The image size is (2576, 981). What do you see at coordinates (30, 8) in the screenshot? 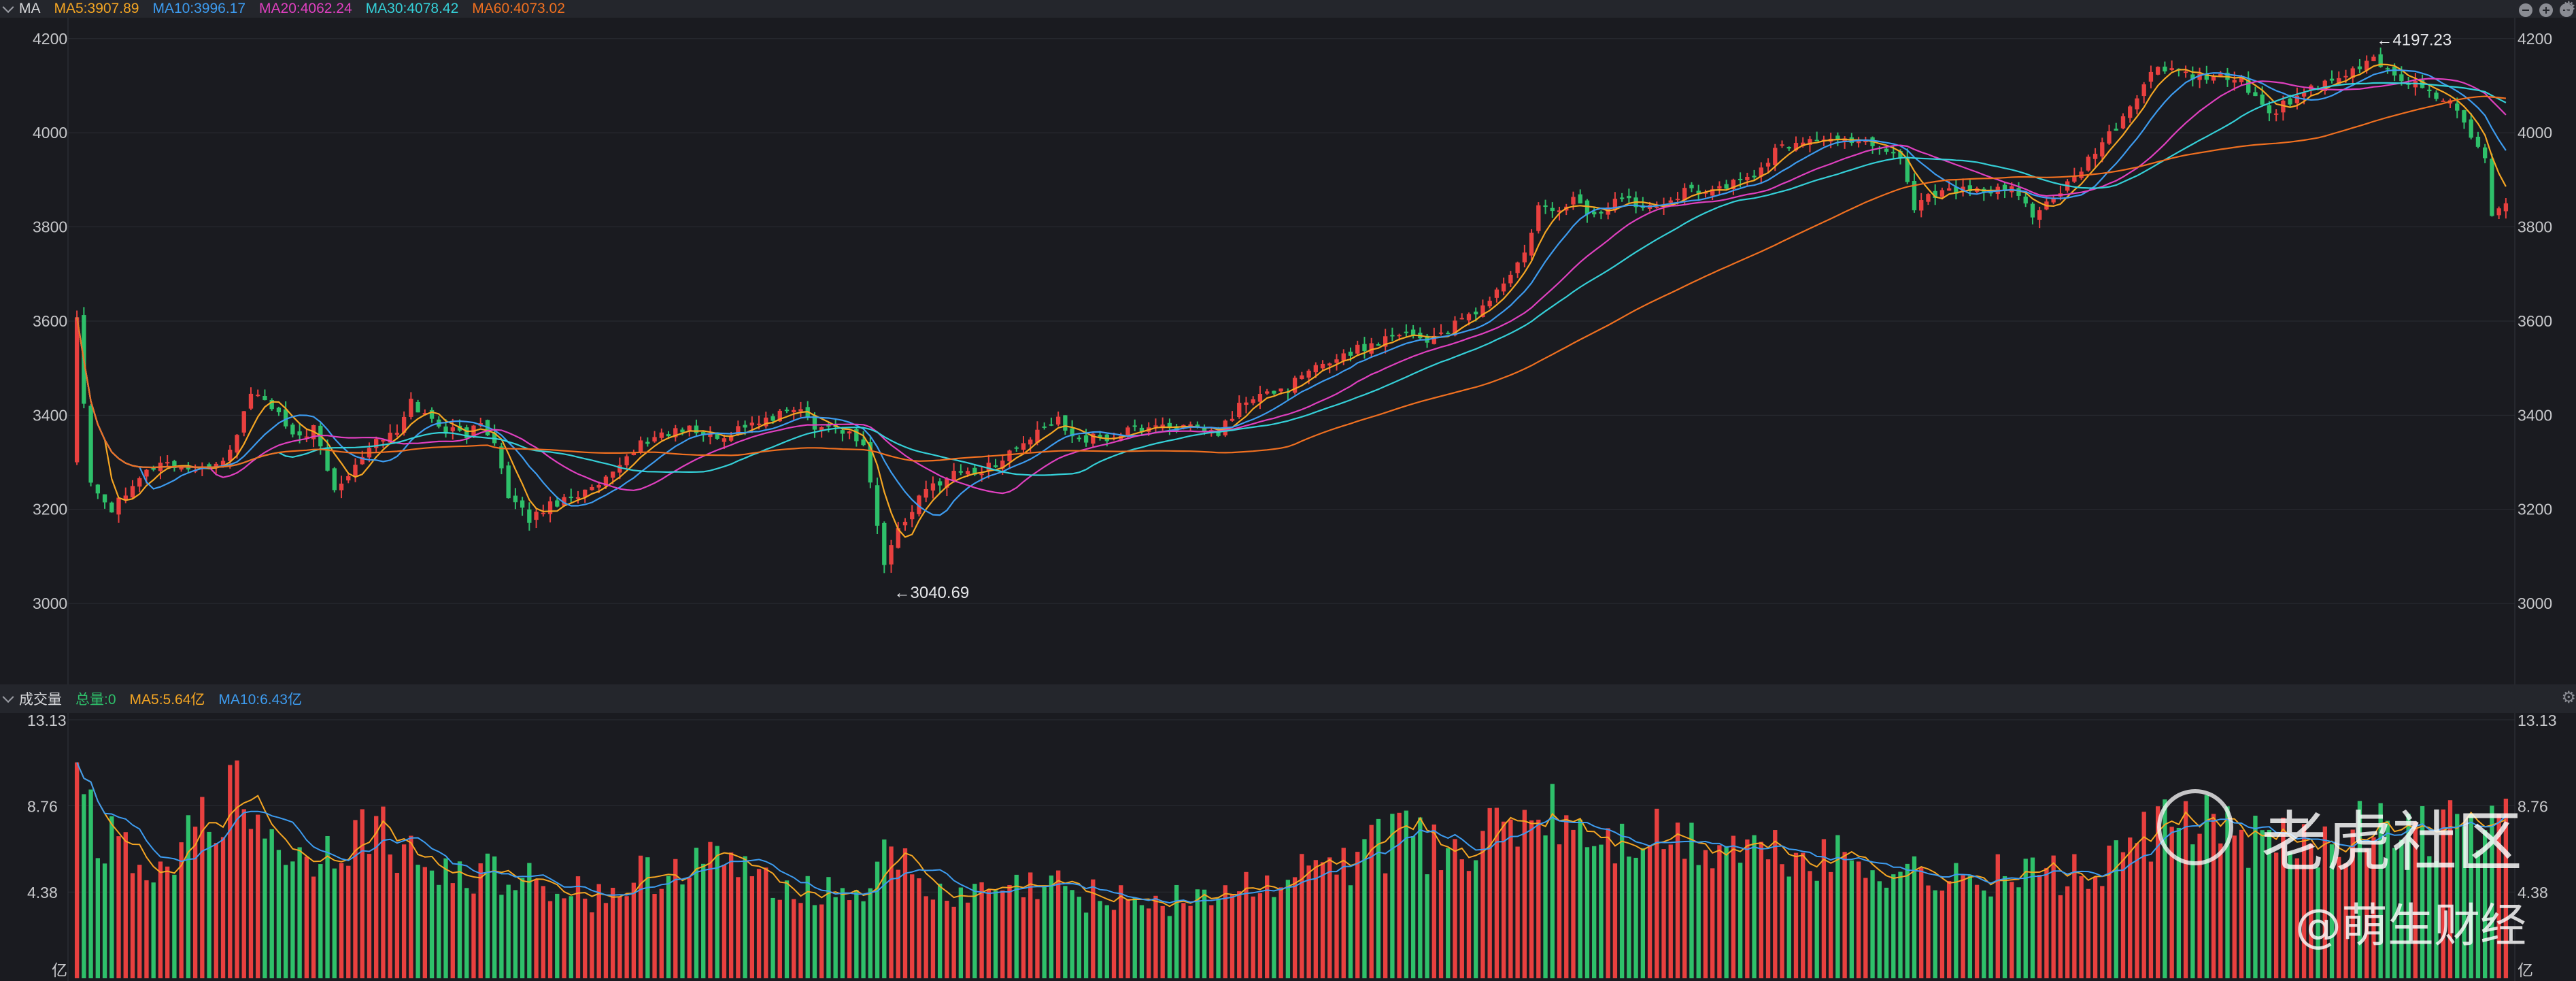
I see `price-indicator-label: MA` at bounding box center [30, 8].